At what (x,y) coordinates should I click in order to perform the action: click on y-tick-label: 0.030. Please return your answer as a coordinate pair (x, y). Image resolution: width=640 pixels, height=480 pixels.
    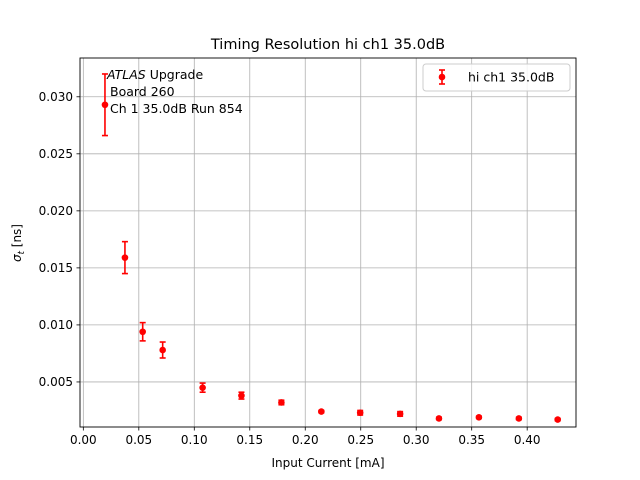
    Looking at the image, I should click on (56, 97).